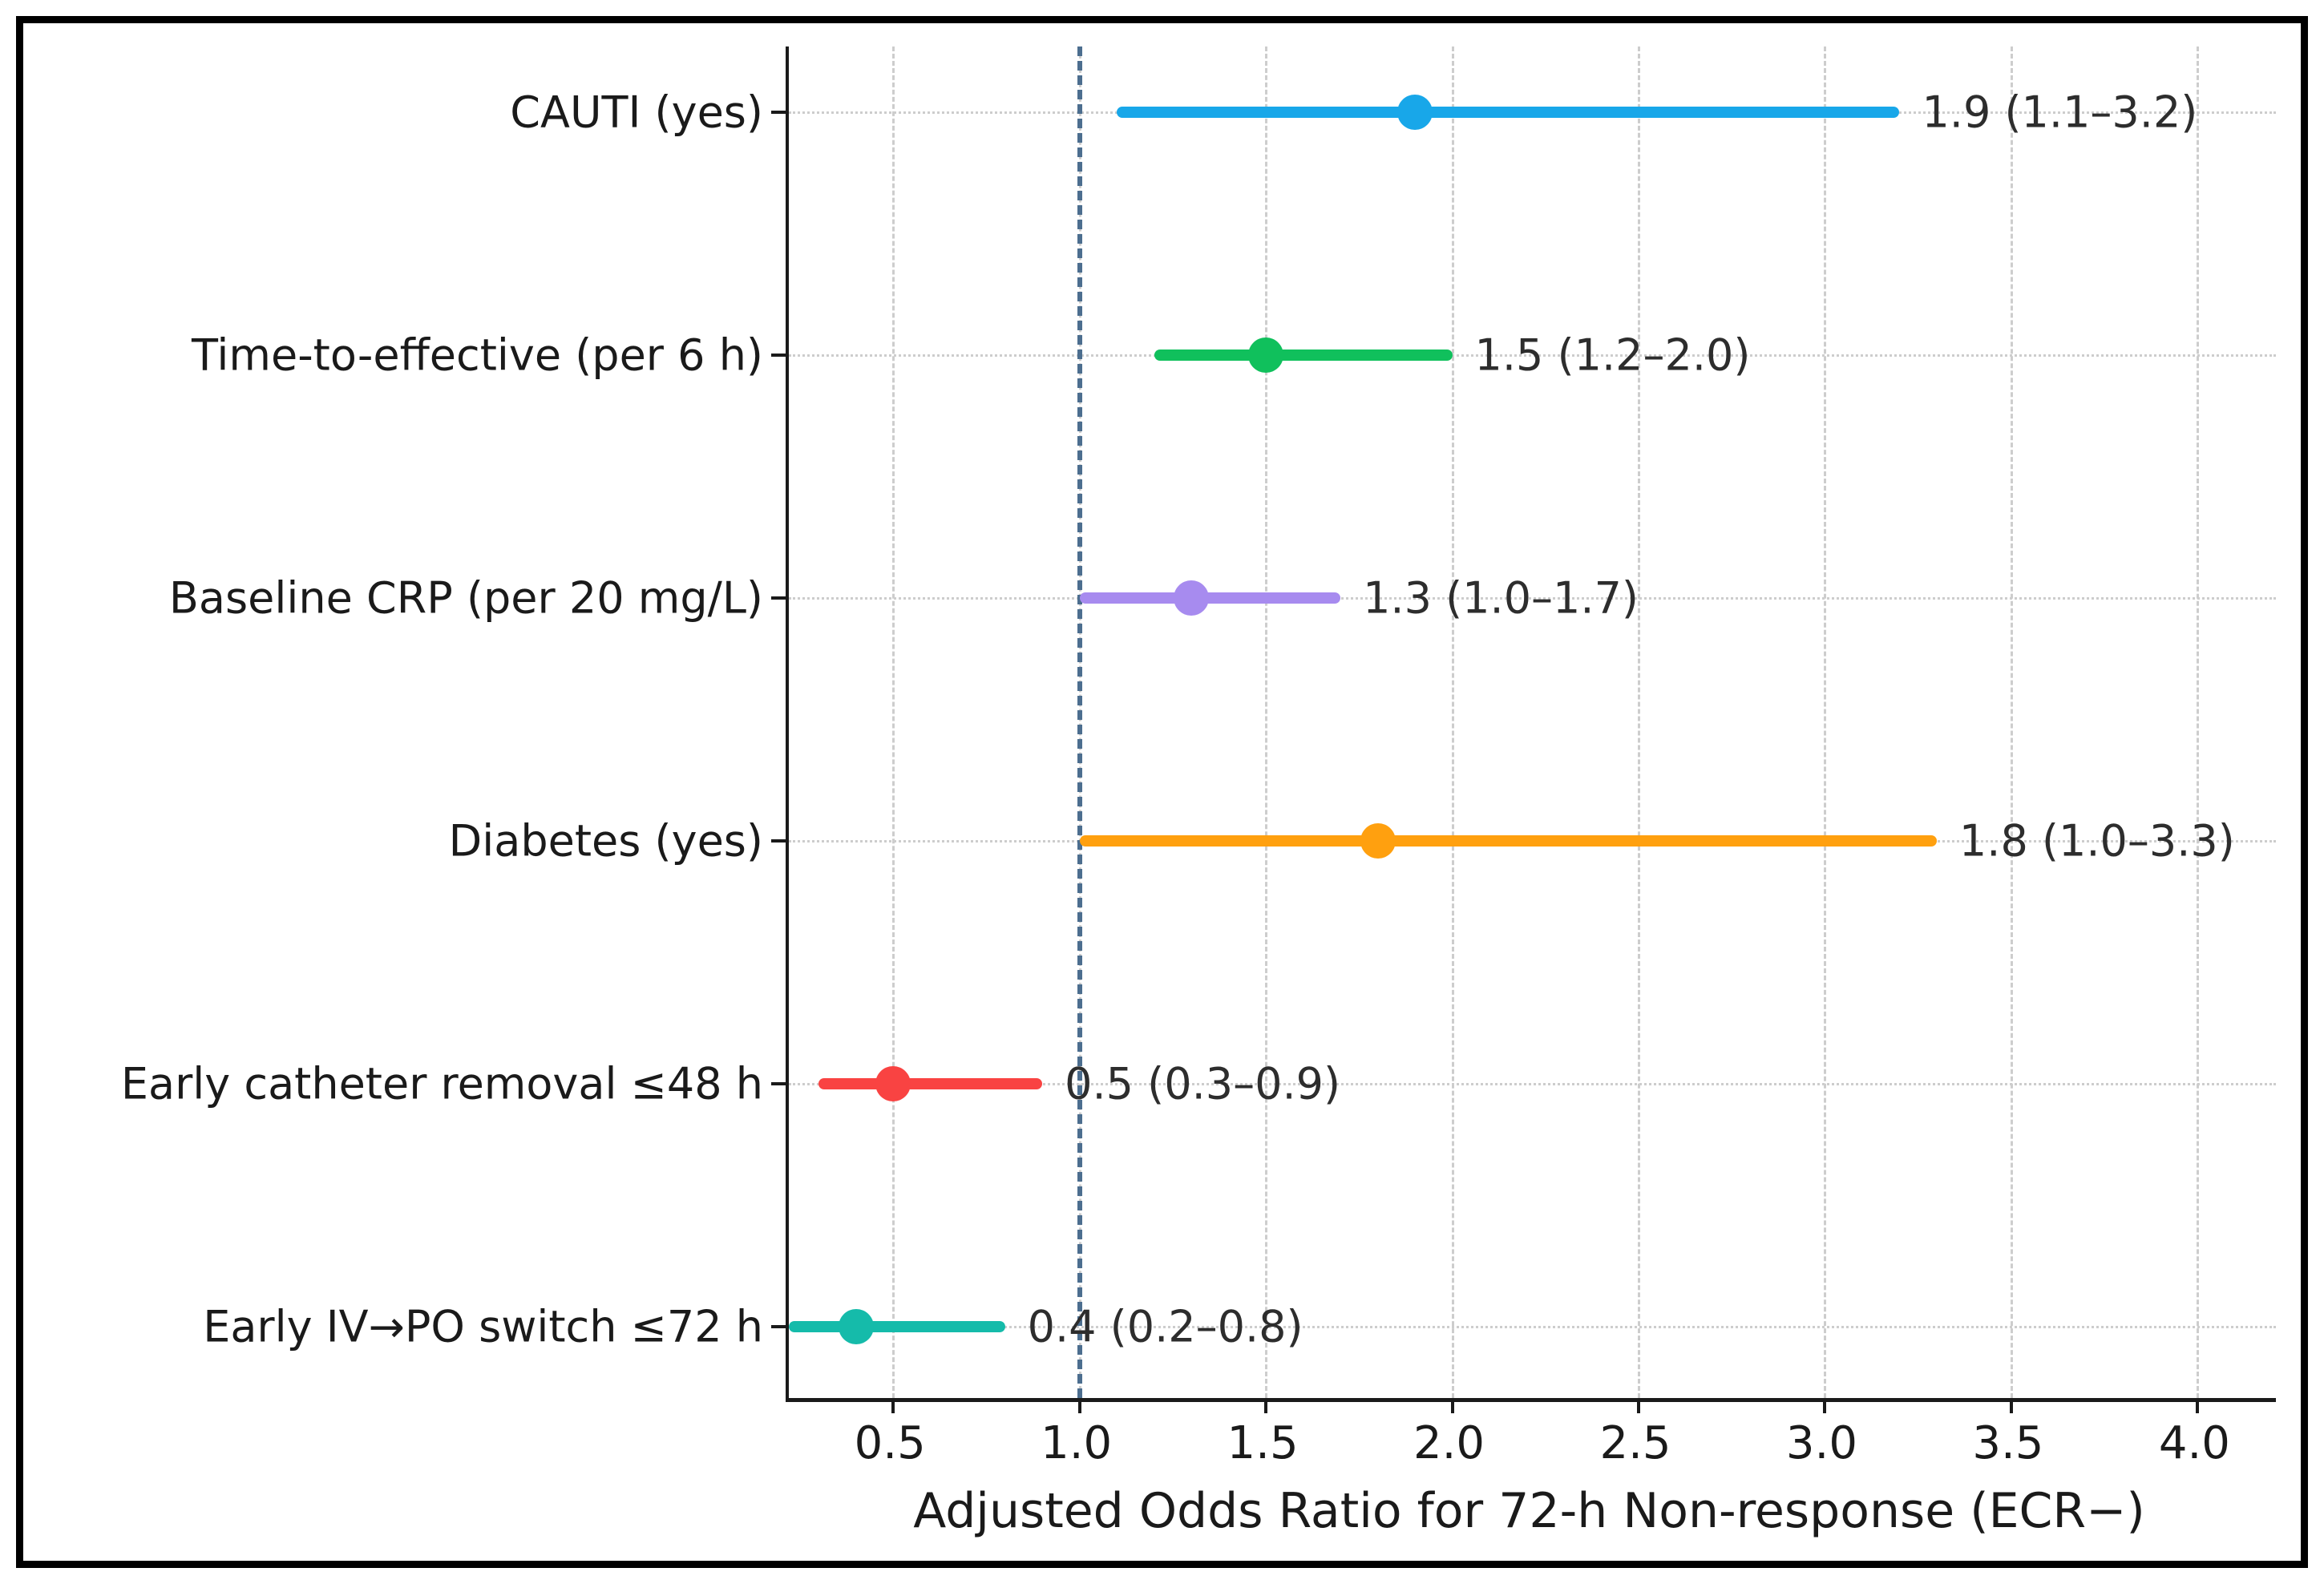 This screenshot has width=2324, height=1584. What do you see at coordinates (1635, 1443) in the screenshot?
I see `x-tick-label: 2.5` at bounding box center [1635, 1443].